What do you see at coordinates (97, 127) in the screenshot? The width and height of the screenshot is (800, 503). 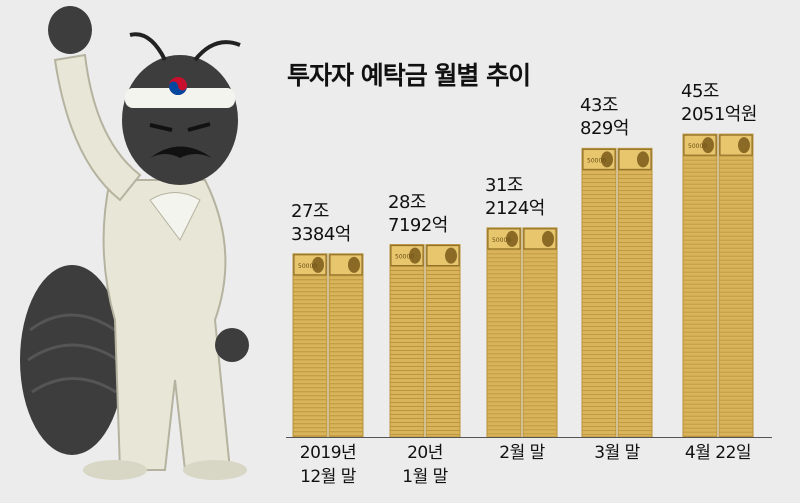 I see `mascot-arm` at bounding box center [97, 127].